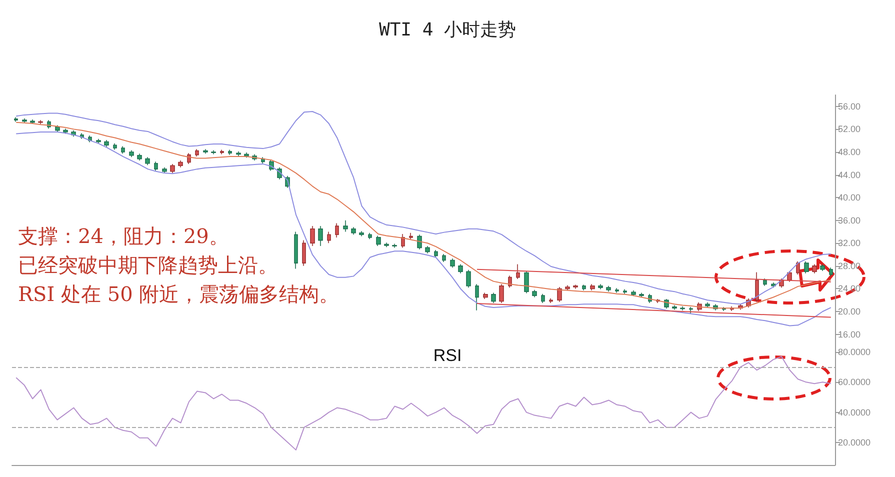 This screenshot has width=895, height=477. What do you see at coordinates (849, 151) in the screenshot?
I see `y-tick-label: 48.00` at bounding box center [849, 151].